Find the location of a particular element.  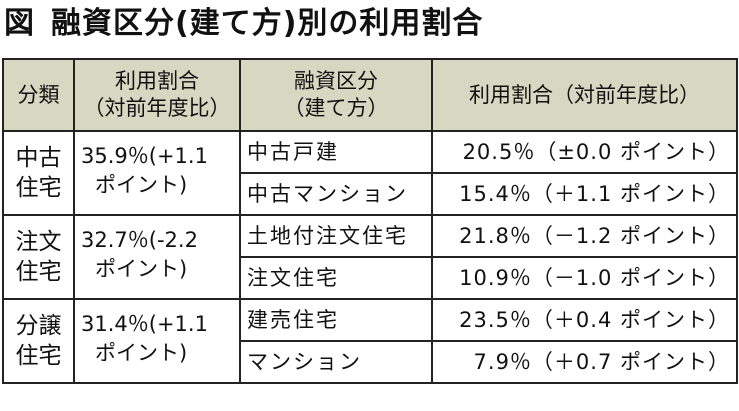

header-share-line1: 利用割合 is located at coordinates (157, 81).